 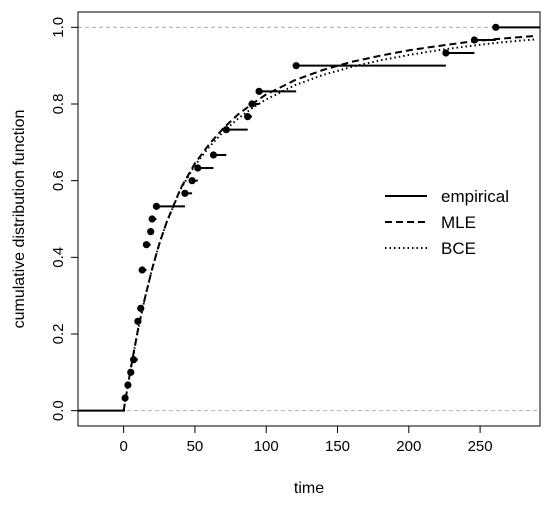 What do you see at coordinates (58, 104) in the screenshot?
I see `y-tick-label: 0.8` at bounding box center [58, 104].